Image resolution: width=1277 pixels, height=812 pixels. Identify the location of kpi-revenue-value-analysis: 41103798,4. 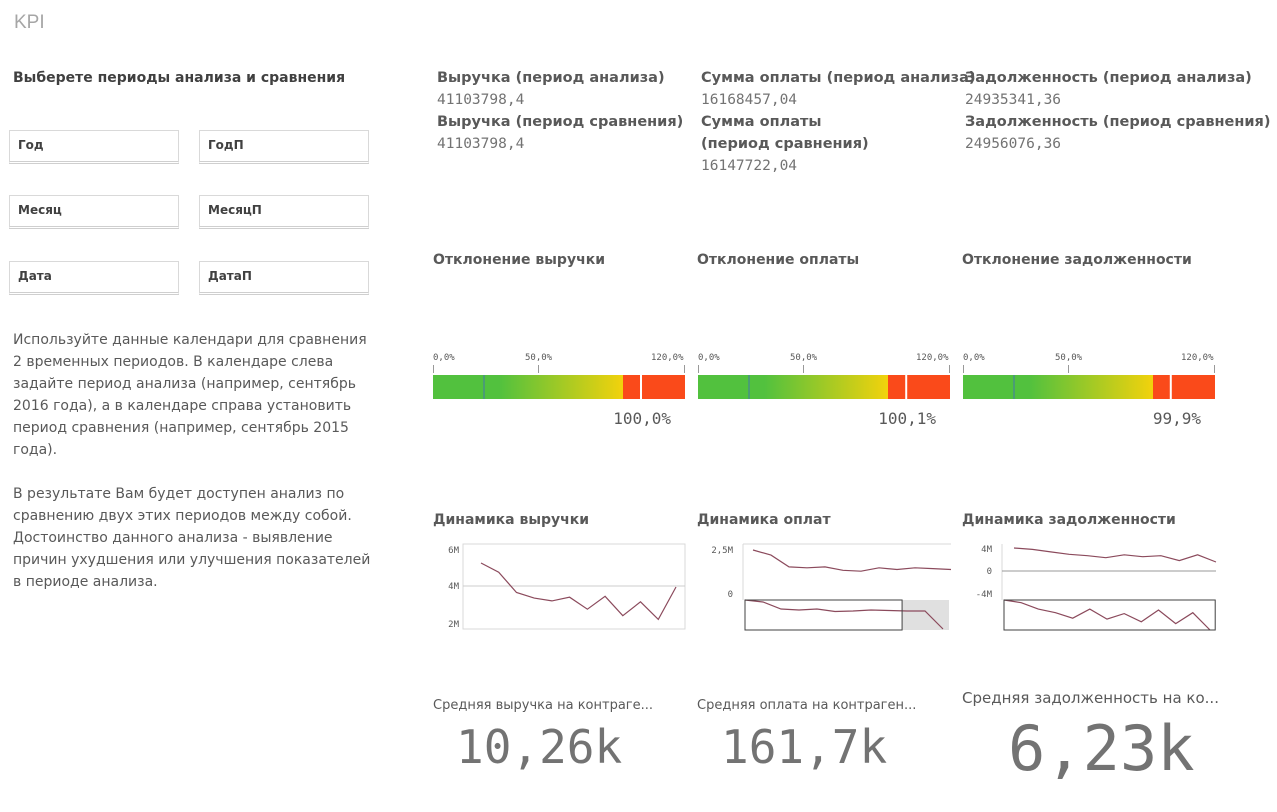
(481, 100).